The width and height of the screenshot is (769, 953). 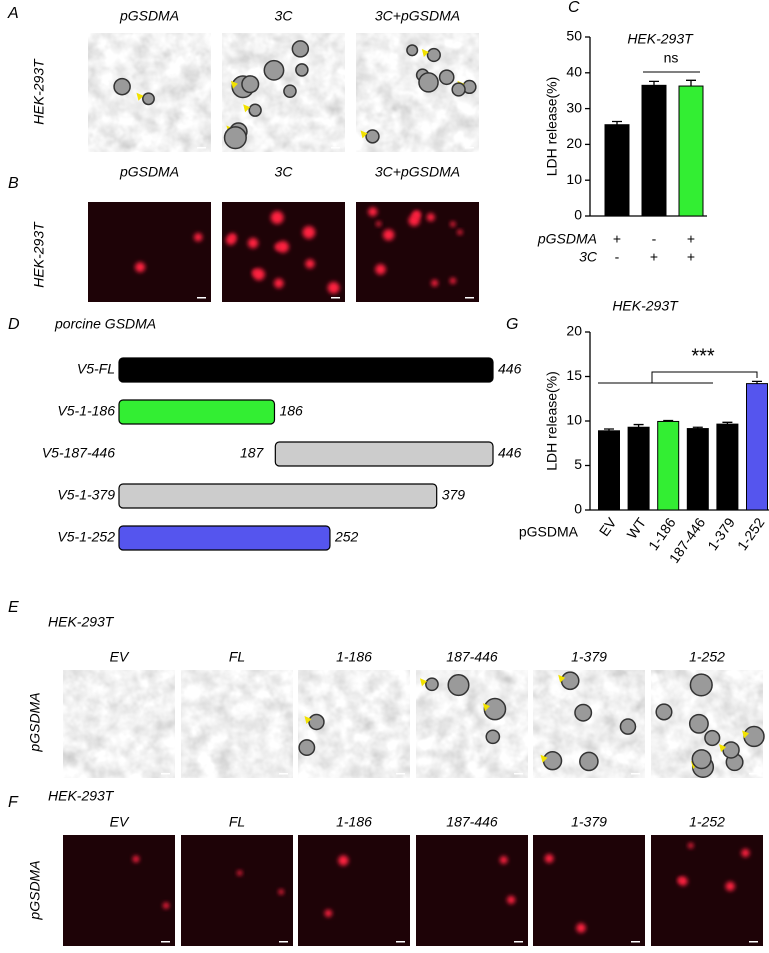 What do you see at coordinates (454, 495) in the screenshot?
I see `end-label: 379` at bounding box center [454, 495].